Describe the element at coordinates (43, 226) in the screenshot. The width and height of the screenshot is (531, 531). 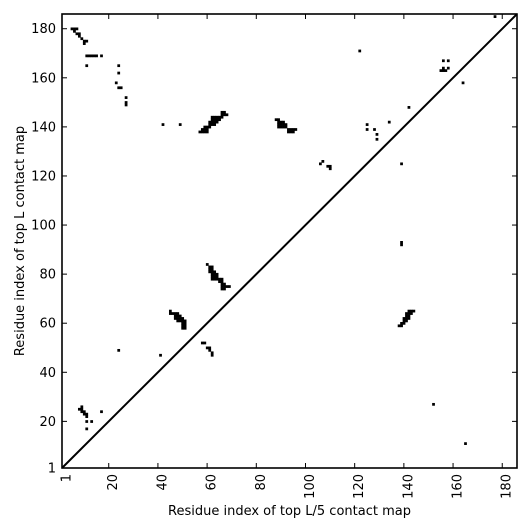
I see `y-tick-label: 100` at that location.